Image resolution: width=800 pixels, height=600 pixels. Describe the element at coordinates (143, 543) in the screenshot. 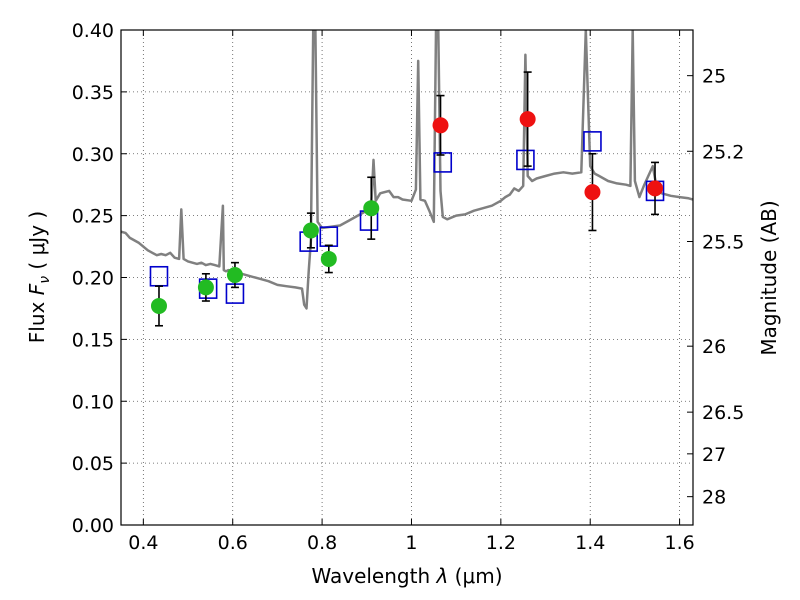

I see `x-tick-label: 0.4` at that location.